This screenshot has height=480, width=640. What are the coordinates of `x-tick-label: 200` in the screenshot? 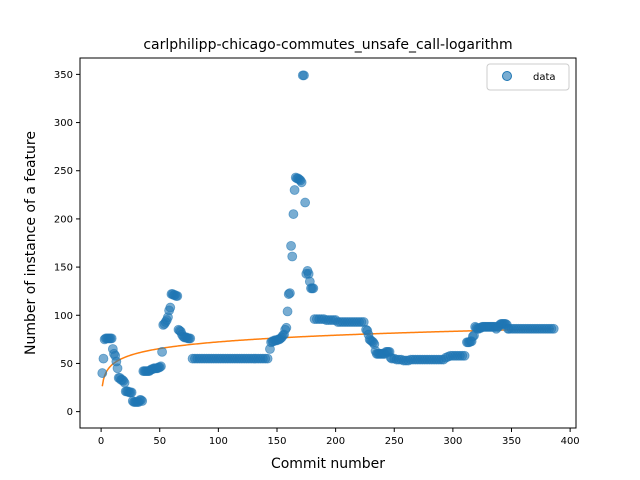 It's located at (335, 441).